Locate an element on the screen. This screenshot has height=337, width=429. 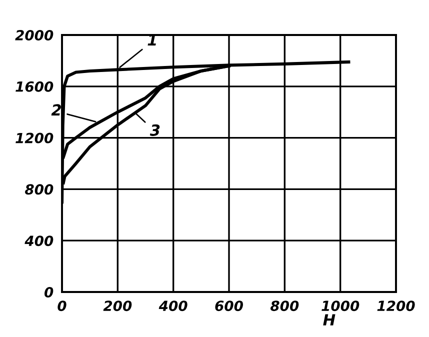
y-tick-label: 1200 is located at coordinates (35, 138).